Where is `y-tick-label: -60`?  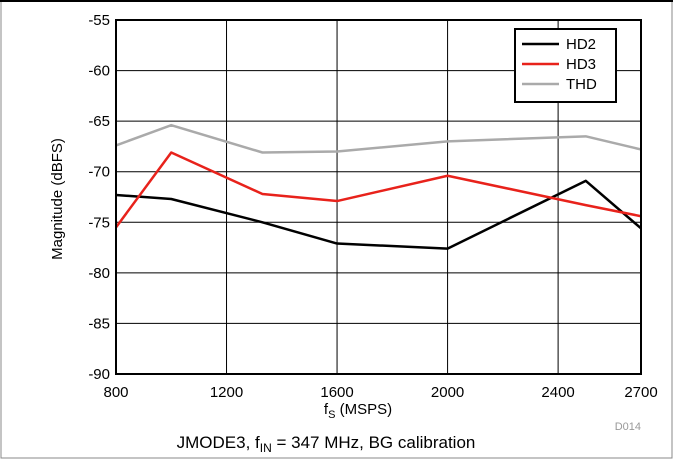 y-tick-label: -60 is located at coordinates (99, 71).